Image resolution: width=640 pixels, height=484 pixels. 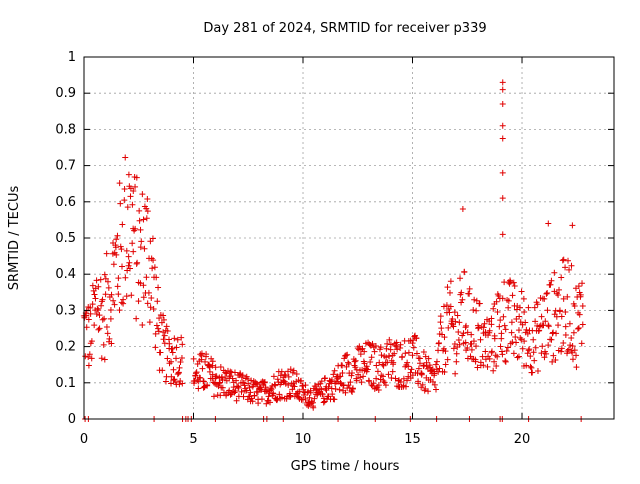 What do you see at coordinates (65, 274) in the screenshot?
I see `y-tick-label: 0.4` at bounding box center [65, 274].